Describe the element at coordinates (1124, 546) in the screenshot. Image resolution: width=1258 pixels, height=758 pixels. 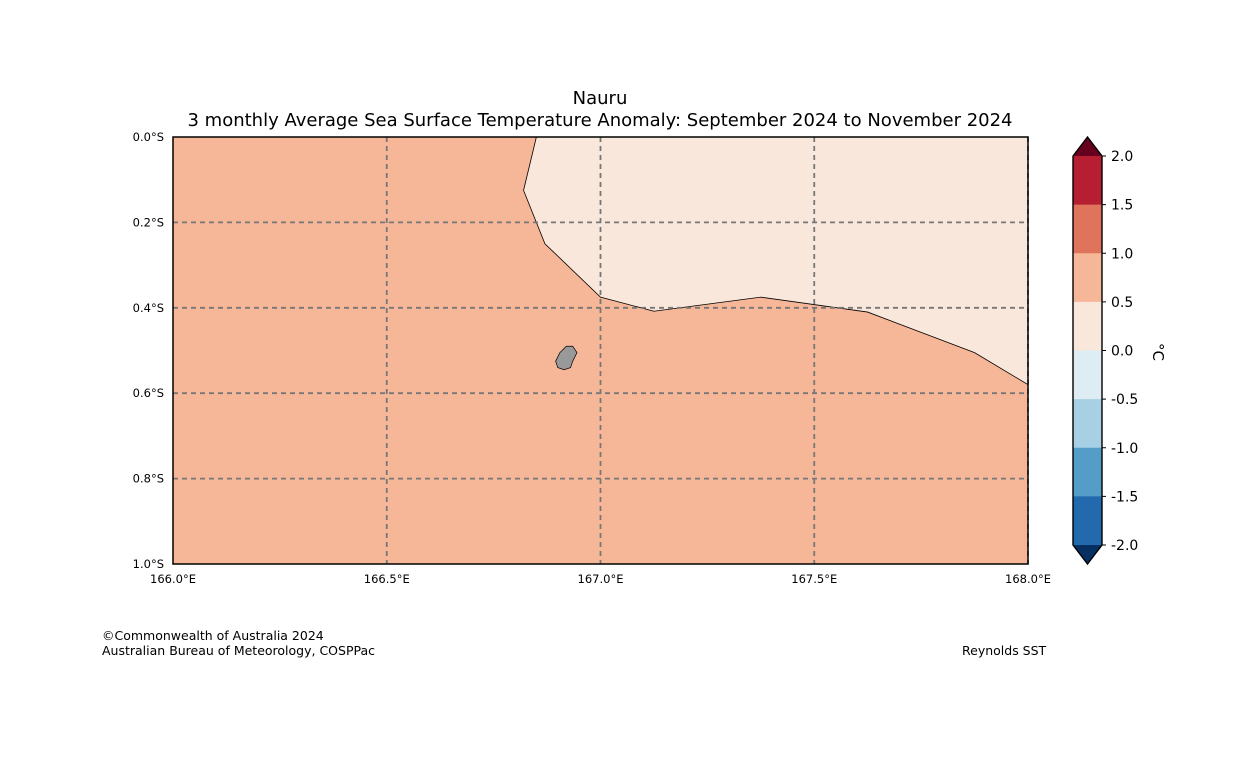
I see `colorbar-tick-label: -2.0` at that location.